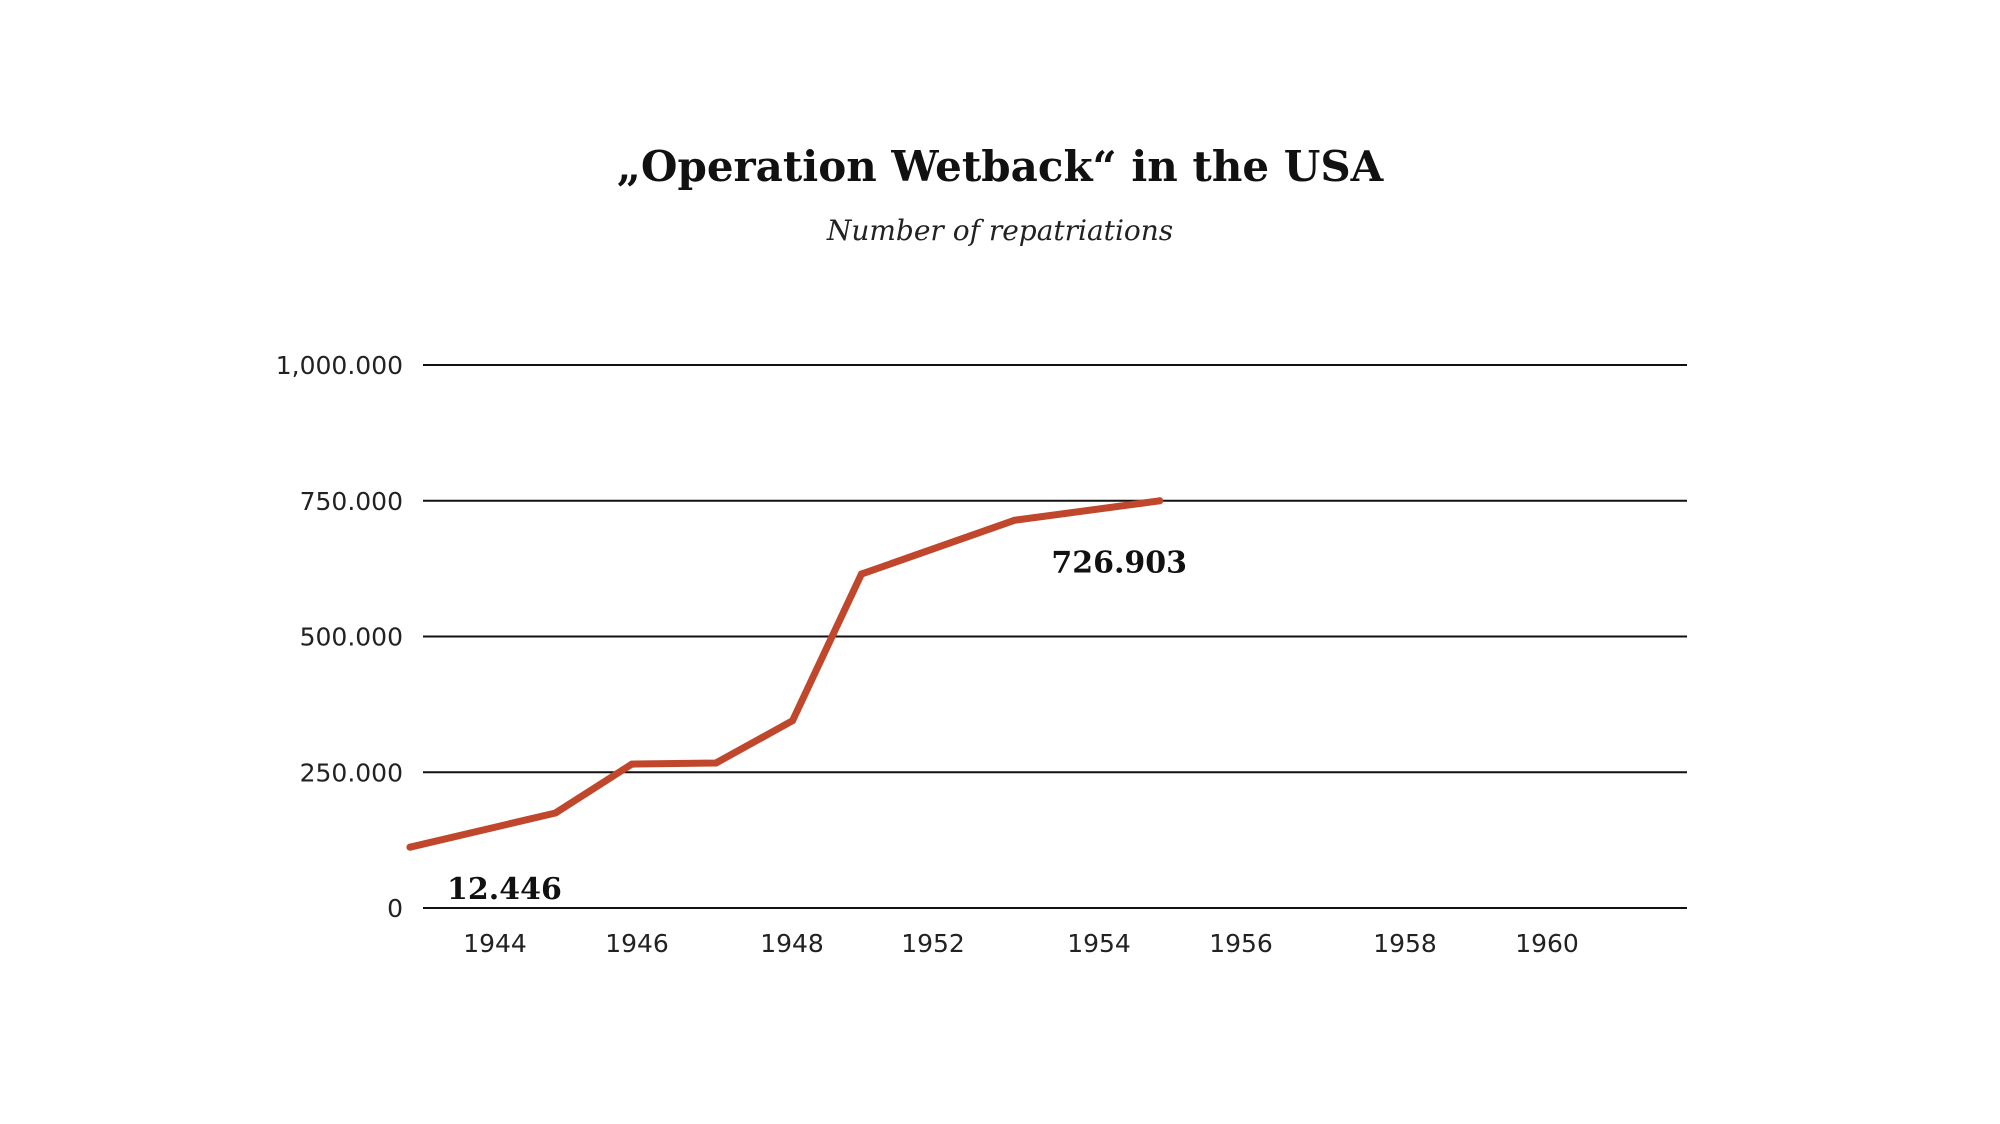  What do you see at coordinates (1021, 943) in the screenshot?
I see `x-axis-ticks: 1944 1946 1948 1952 1954 1956 1958 1960` at bounding box center [1021, 943].